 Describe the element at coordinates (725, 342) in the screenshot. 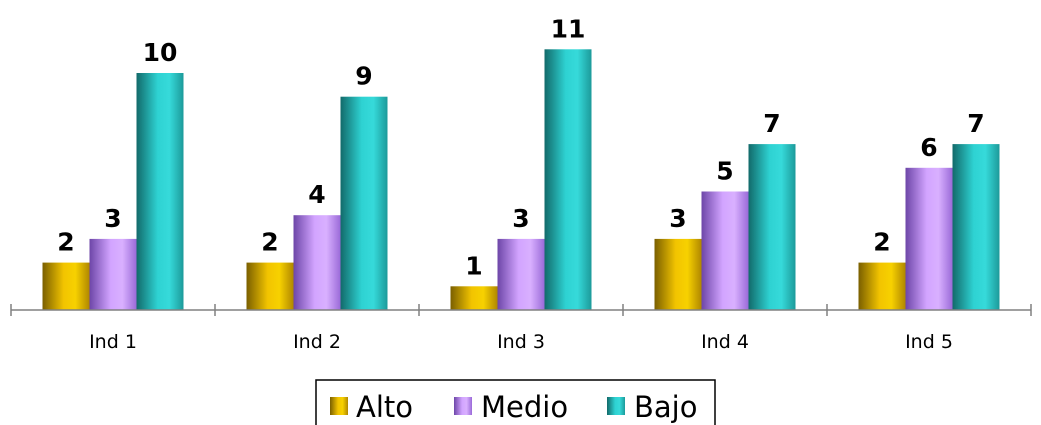

I see `x-tick-label-ind-4: Ind 4` at that location.